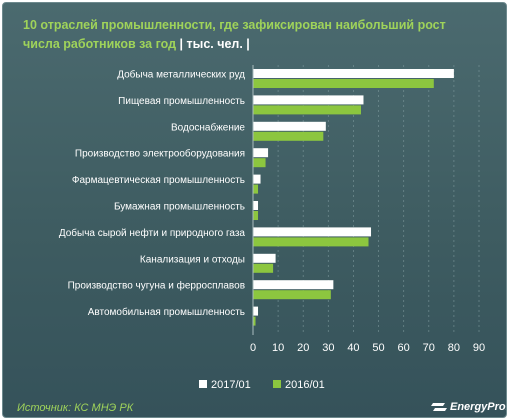  I want to click on category-label: Водоснабжение, so click(208, 127).